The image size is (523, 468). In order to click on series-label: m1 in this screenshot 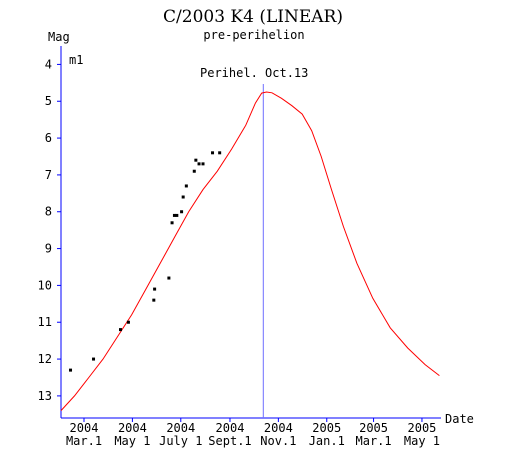, I will do `click(76, 60)`.